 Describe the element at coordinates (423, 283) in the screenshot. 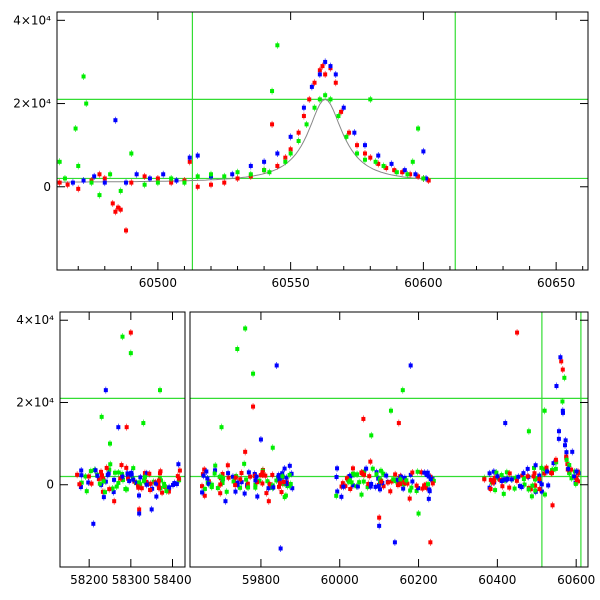

I see `top-xtick-label-2: 60600` at that location.